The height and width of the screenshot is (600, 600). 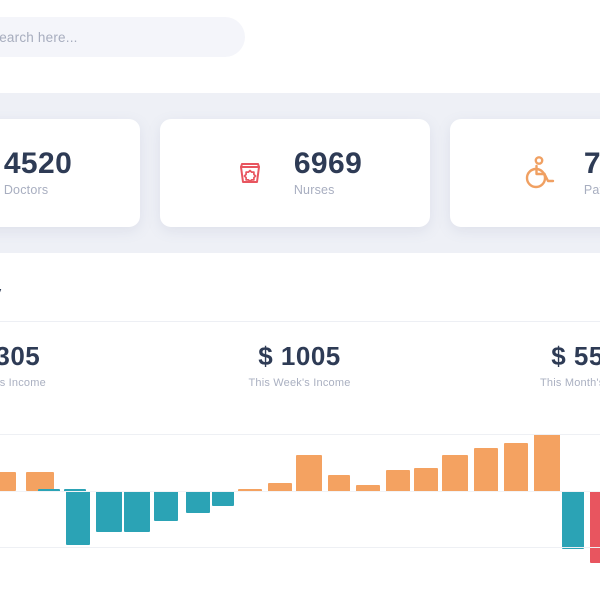 What do you see at coordinates (23, 383) in the screenshot?
I see `income-label-today: Today's Income` at bounding box center [23, 383].